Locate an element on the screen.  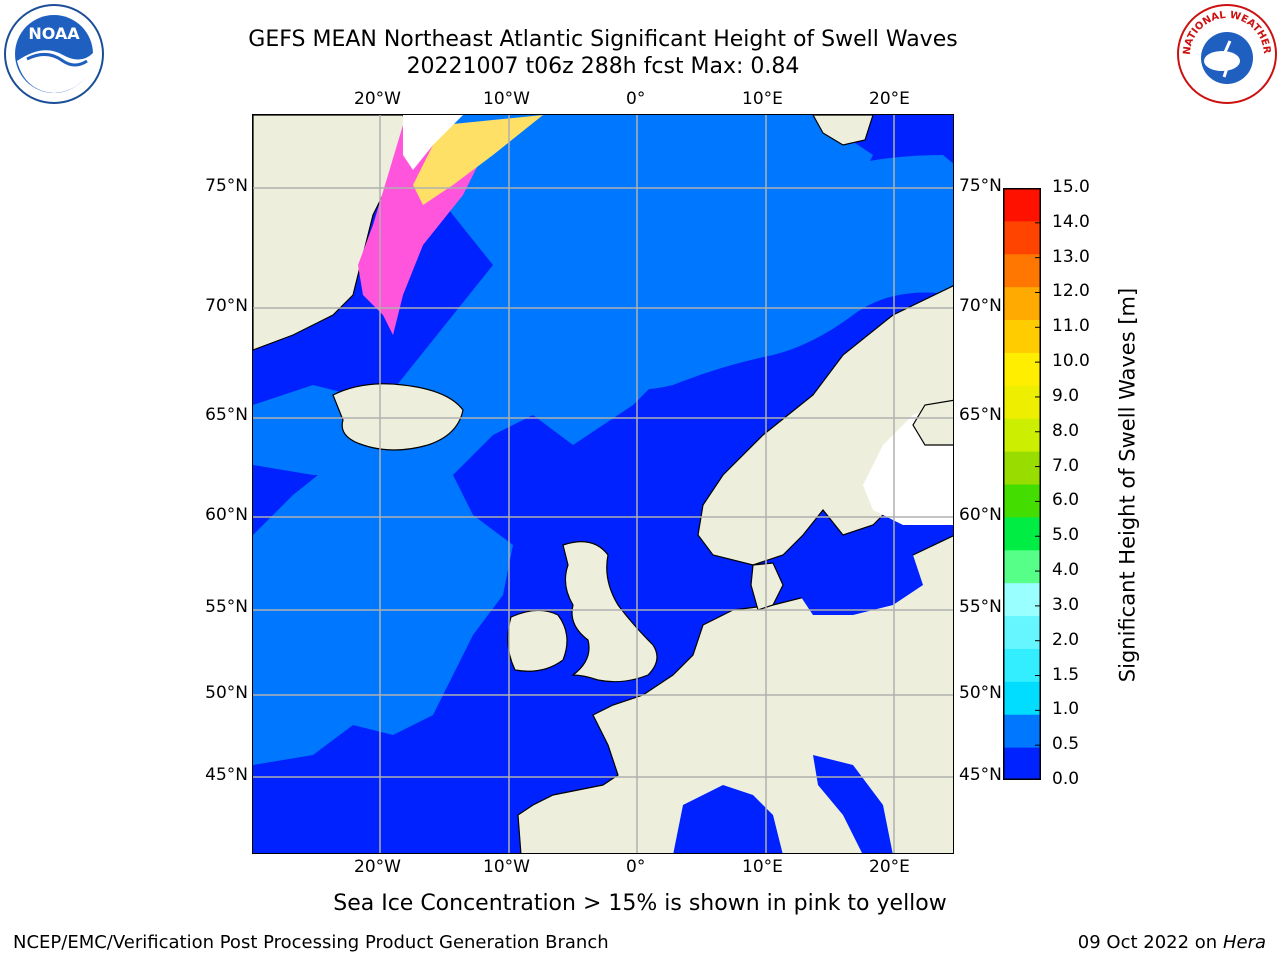
land-ireland is located at coordinates (537, 640).